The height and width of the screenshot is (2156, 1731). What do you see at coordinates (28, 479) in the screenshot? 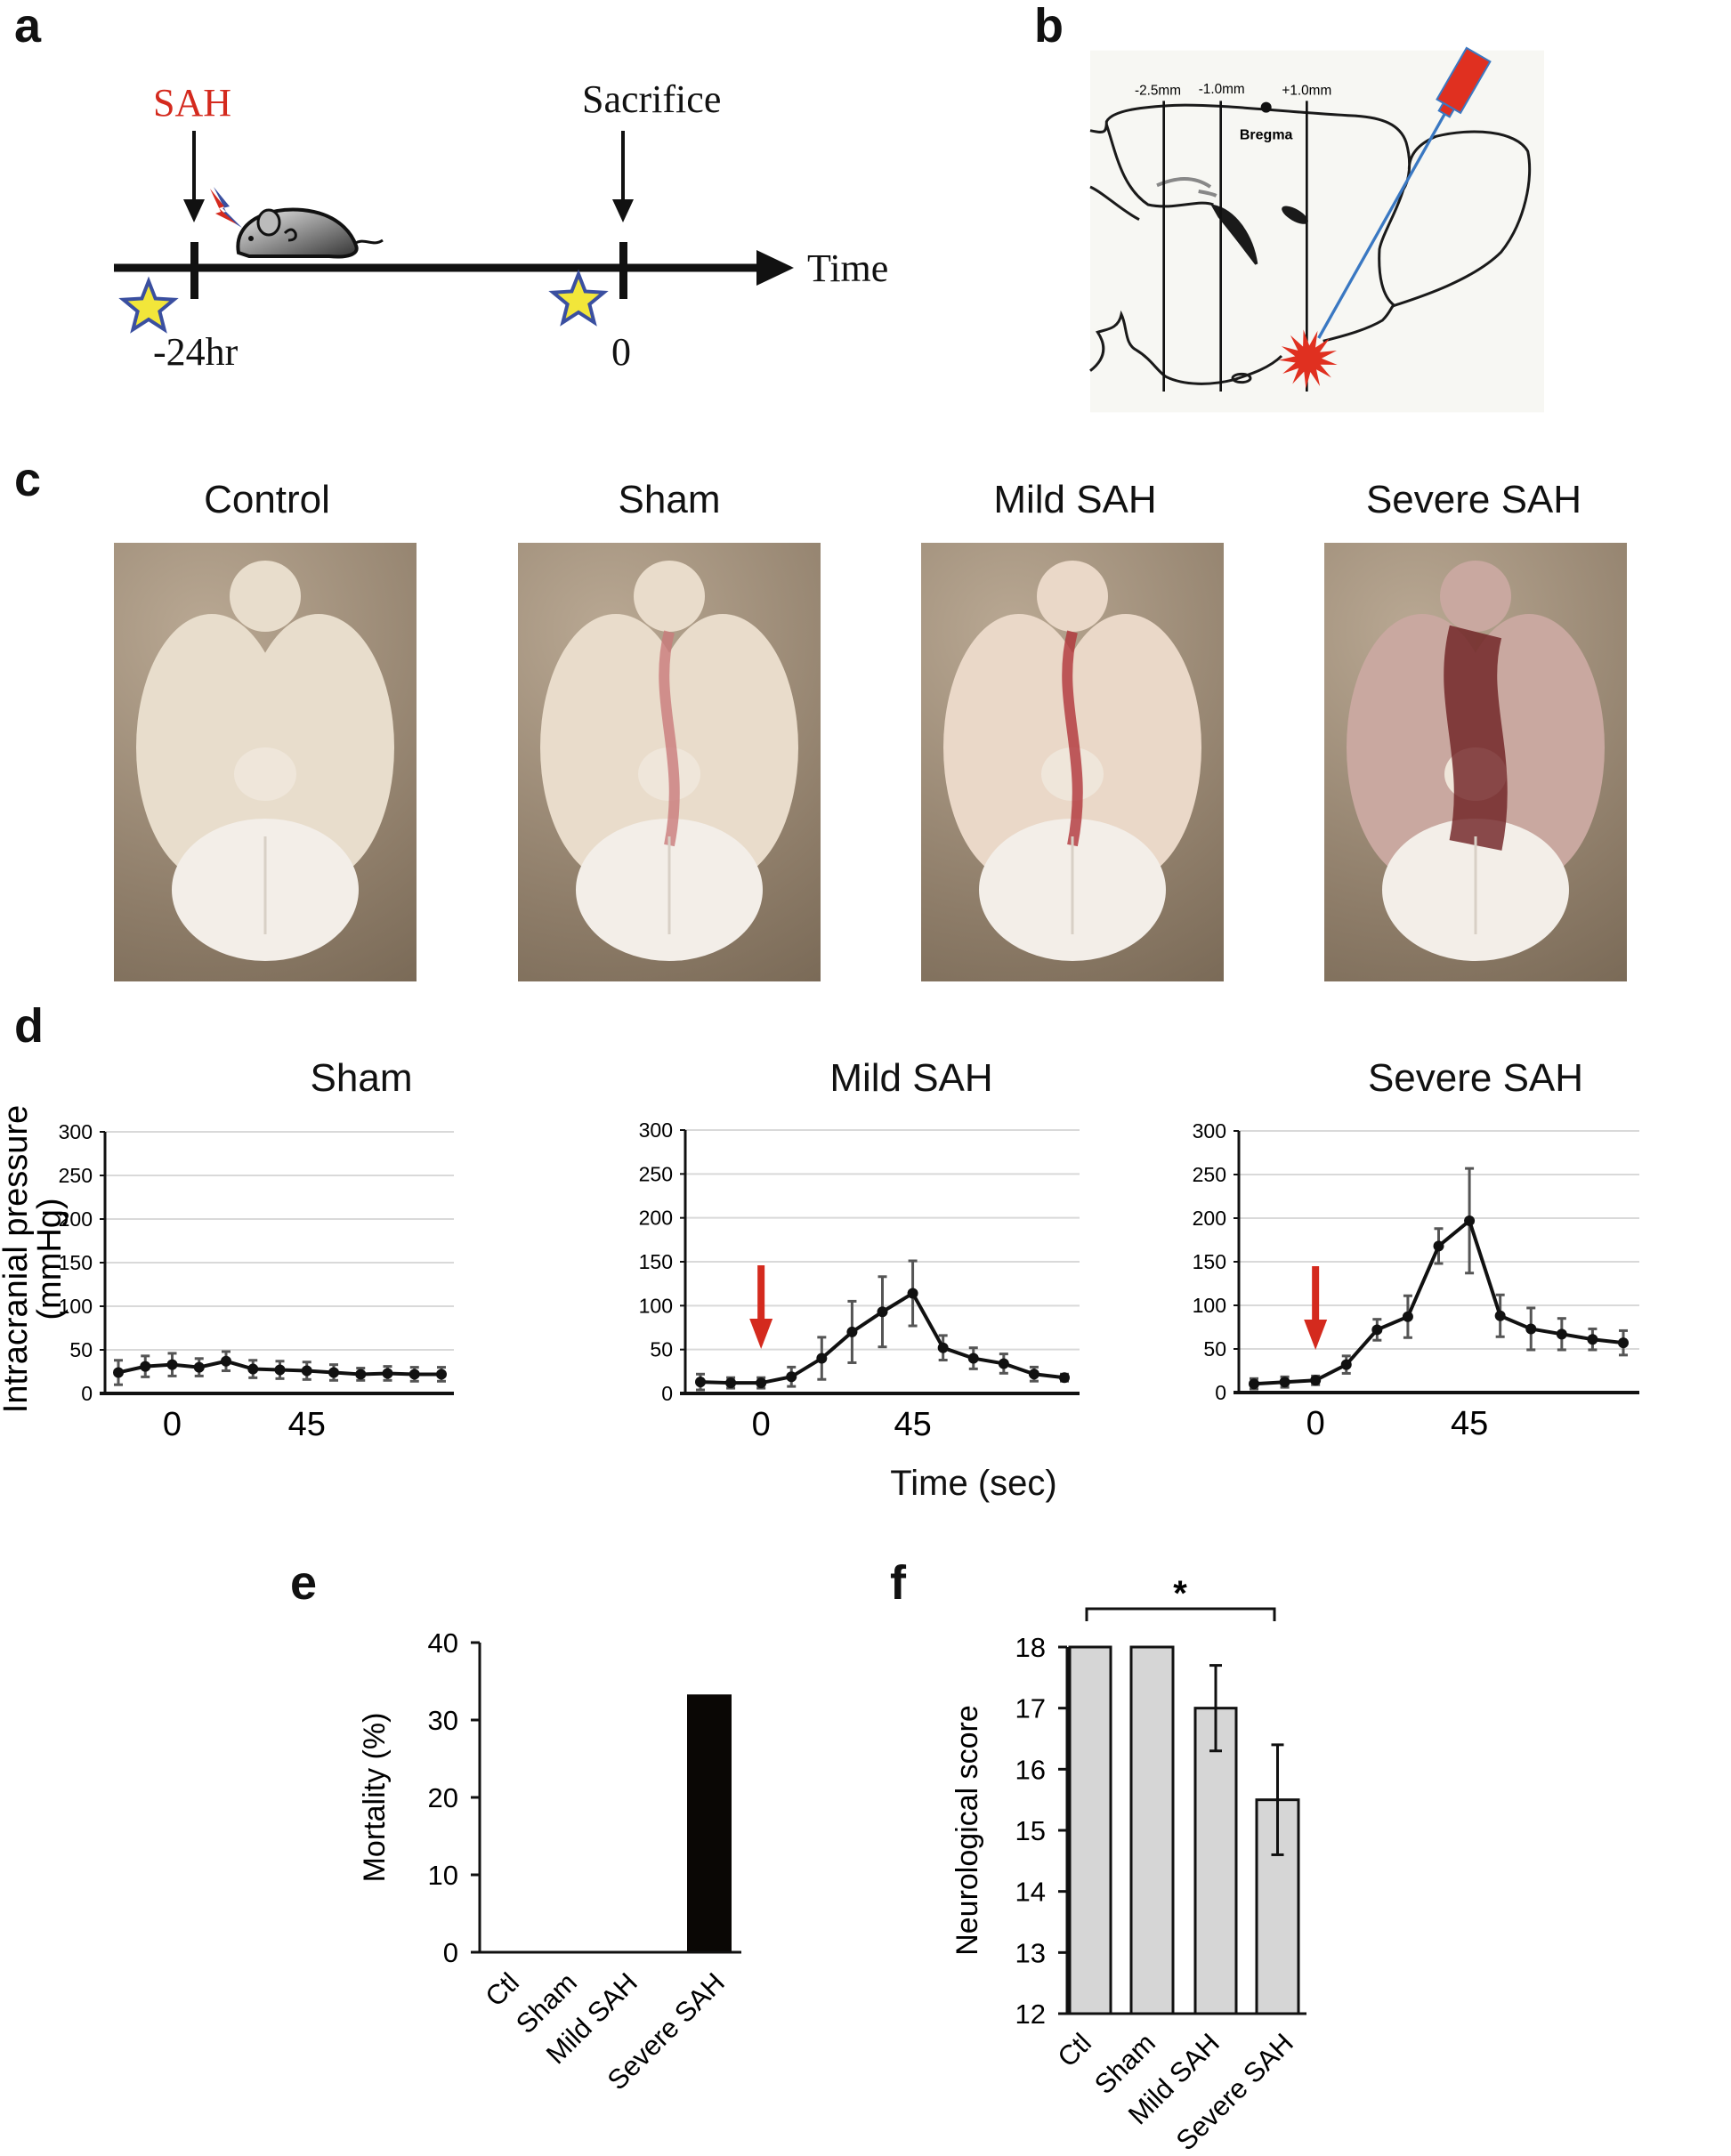
I see `panel-label-c: c` at bounding box center [28, 479].